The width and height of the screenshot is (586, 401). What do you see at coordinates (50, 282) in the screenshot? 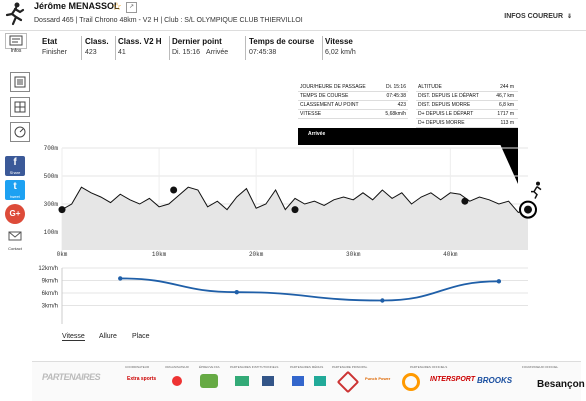
I see `y-tick-label: 9km/h` at bounding box center [50, 282].